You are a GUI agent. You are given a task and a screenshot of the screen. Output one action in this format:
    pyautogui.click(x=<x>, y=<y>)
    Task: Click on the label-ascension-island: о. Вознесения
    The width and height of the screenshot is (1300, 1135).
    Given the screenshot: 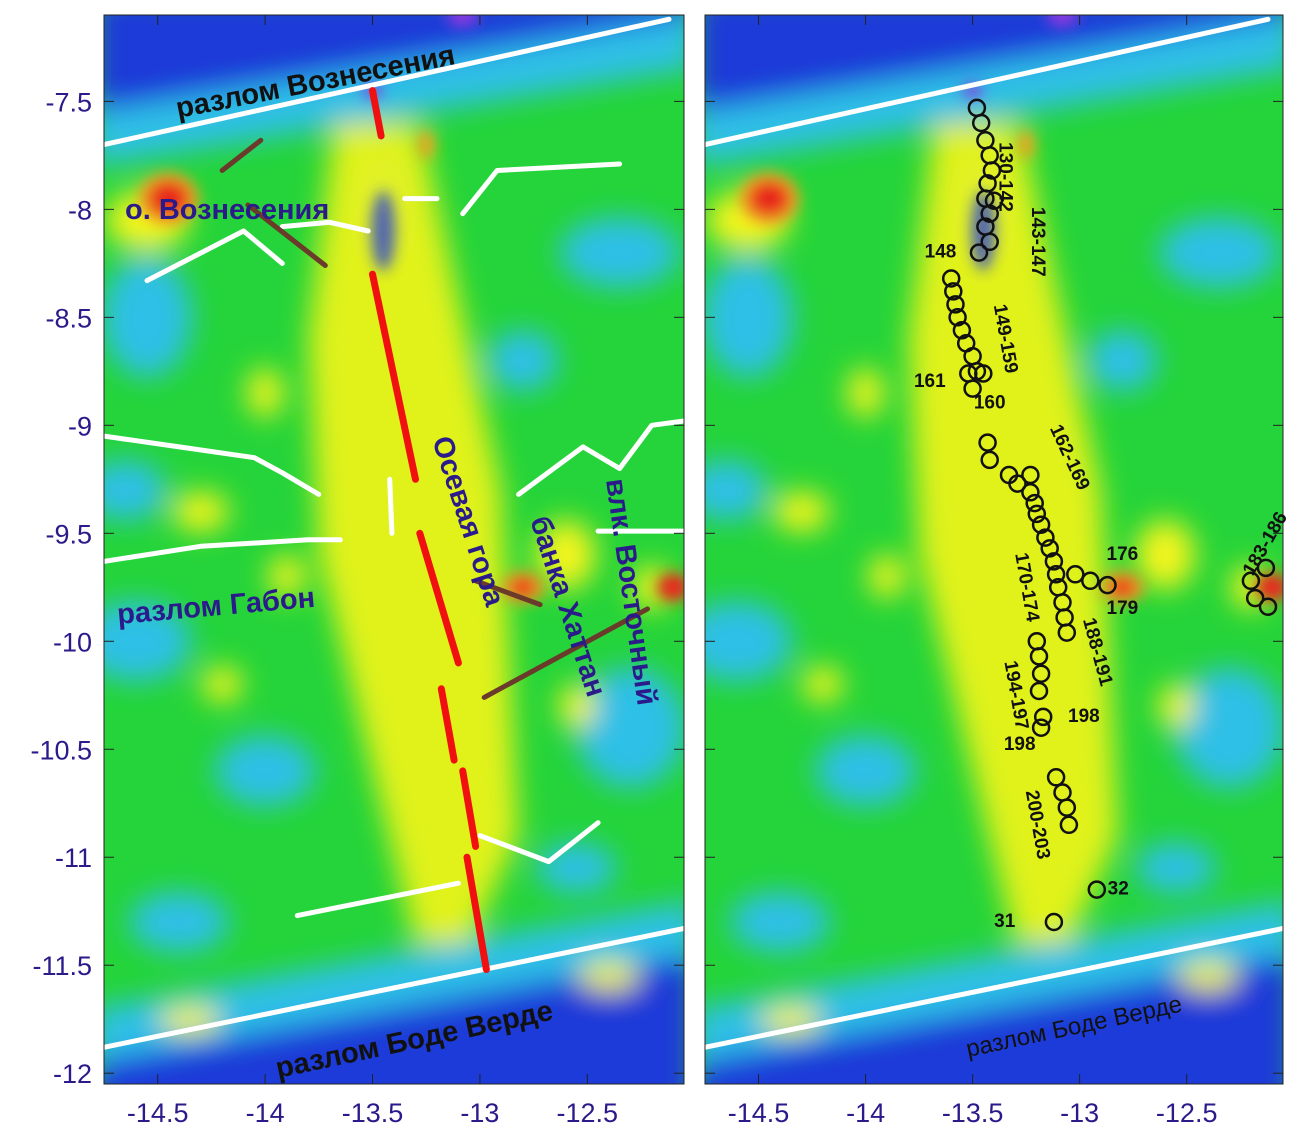 What is the action you would take?
    pyautogui.click(x=227, y=210)
    